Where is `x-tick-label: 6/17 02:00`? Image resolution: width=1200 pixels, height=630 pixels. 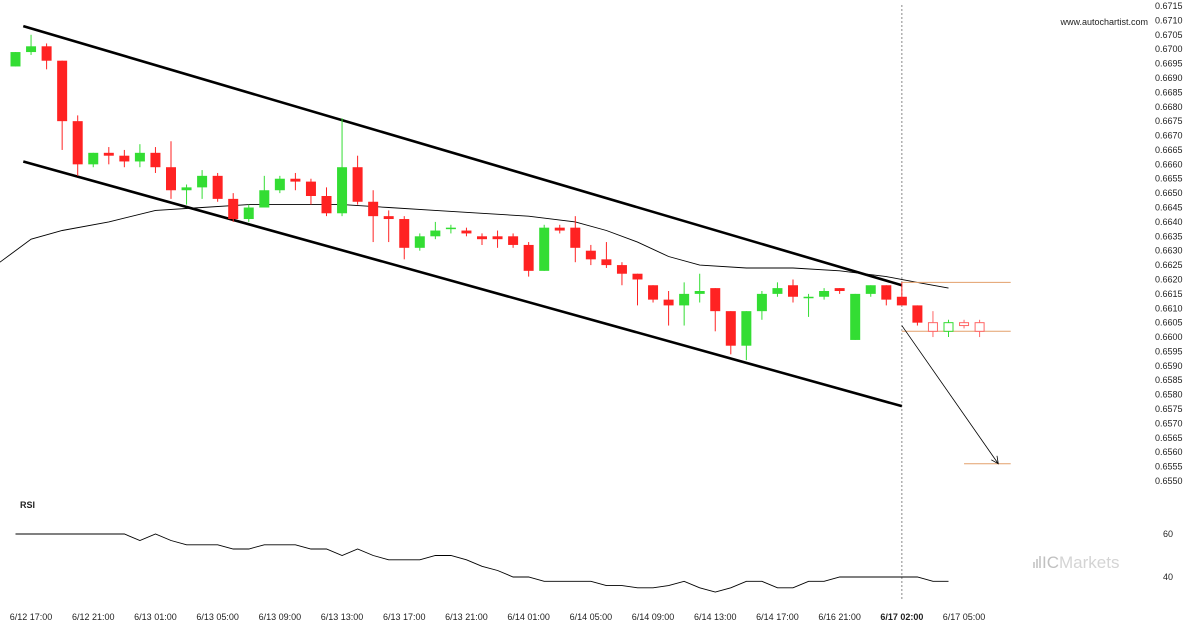 x-tick-label: 6/17 02:00 is located at coordinates (901, 617).